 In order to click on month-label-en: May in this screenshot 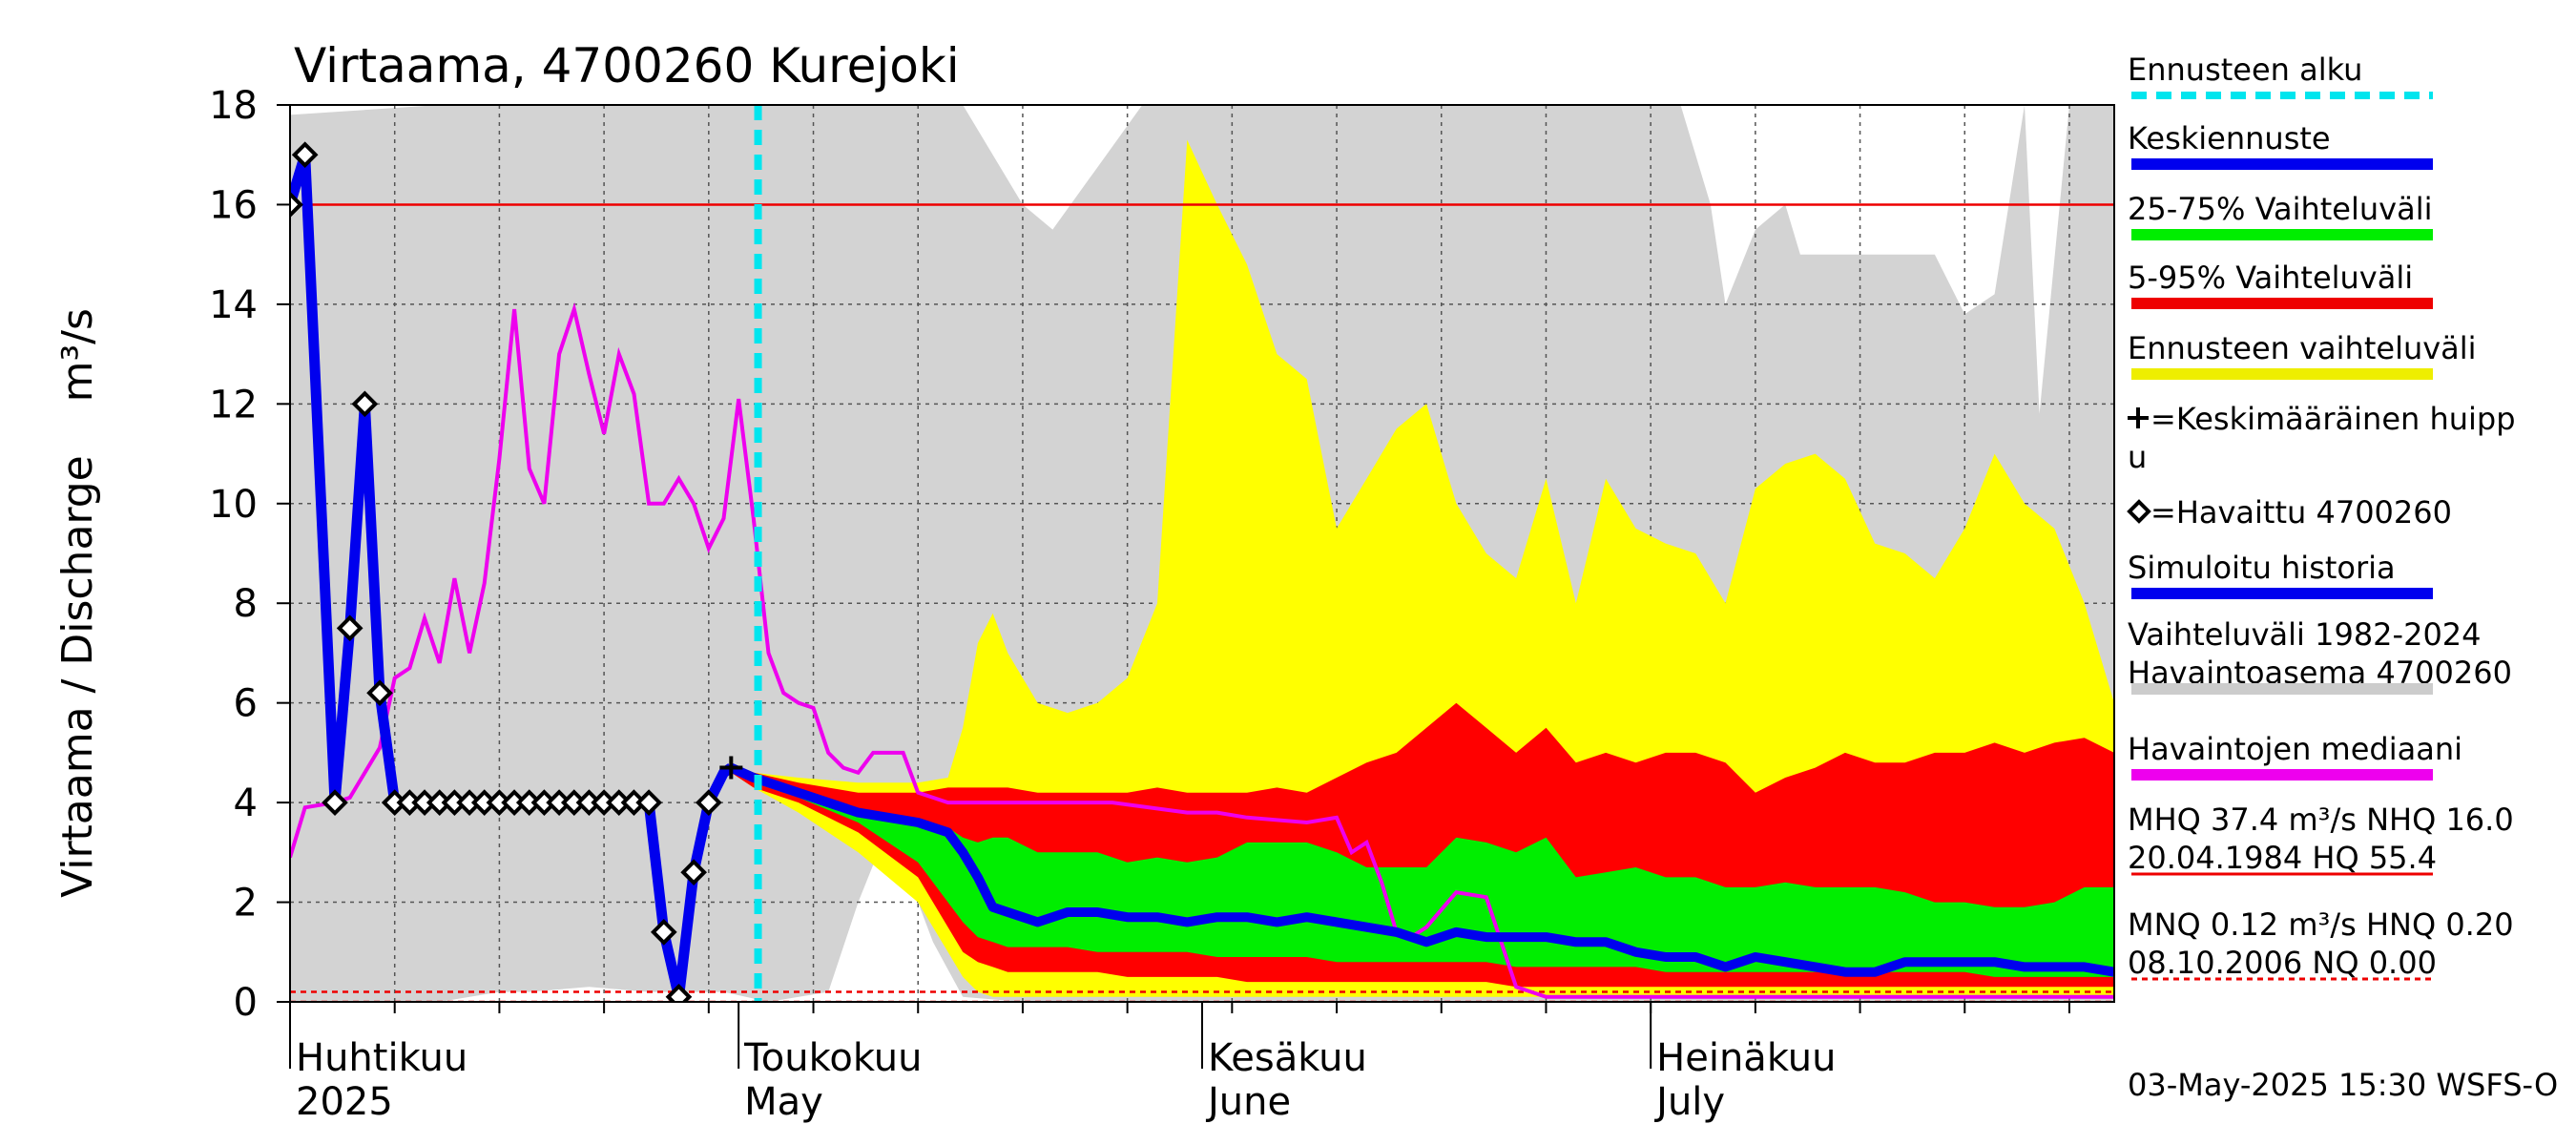, I will do `click(783, 1102)`.